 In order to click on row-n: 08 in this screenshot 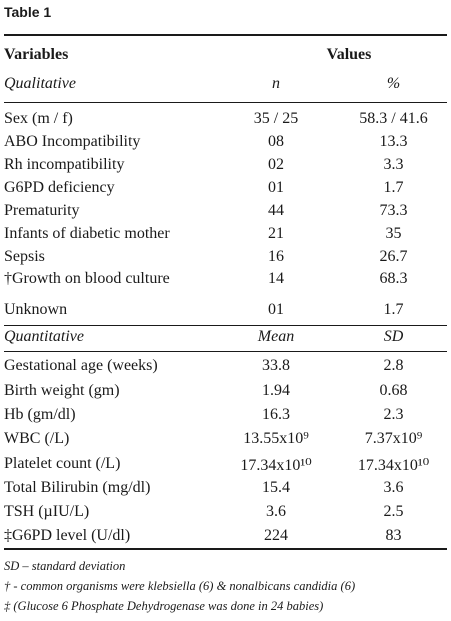, I will do `click(276, 141)`.